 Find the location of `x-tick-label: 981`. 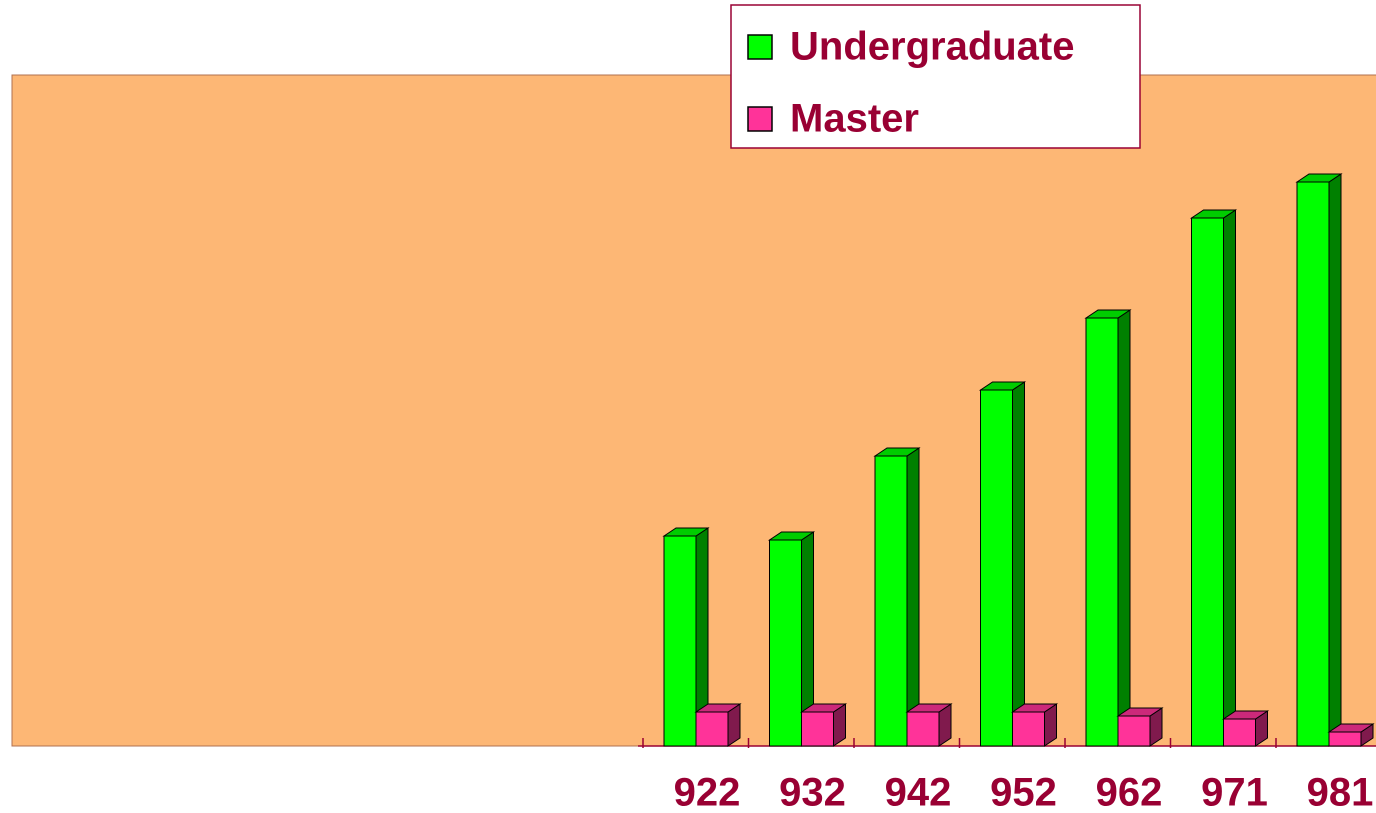

x-tick-label: 981 is located at coordinates (1340, 792).